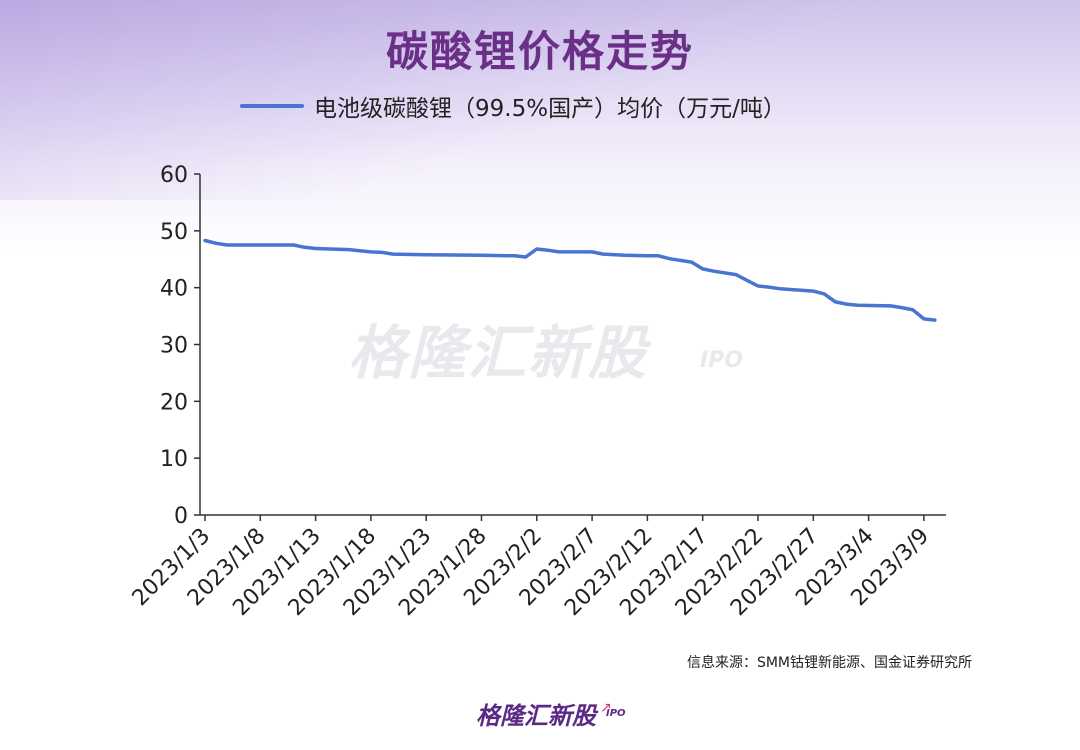 This screenshot has width=1080, height=750. Describe the element at coordinates (174, 459) in the screenshot. I see `y-tick-label: 10` at that location.